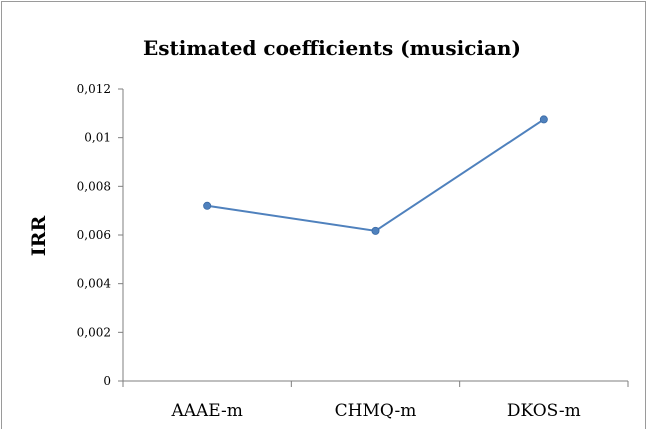 The height and width of the screenshot is (430, 648). I want to click on x-tick-label: DKOS-m, so click(544, 411).